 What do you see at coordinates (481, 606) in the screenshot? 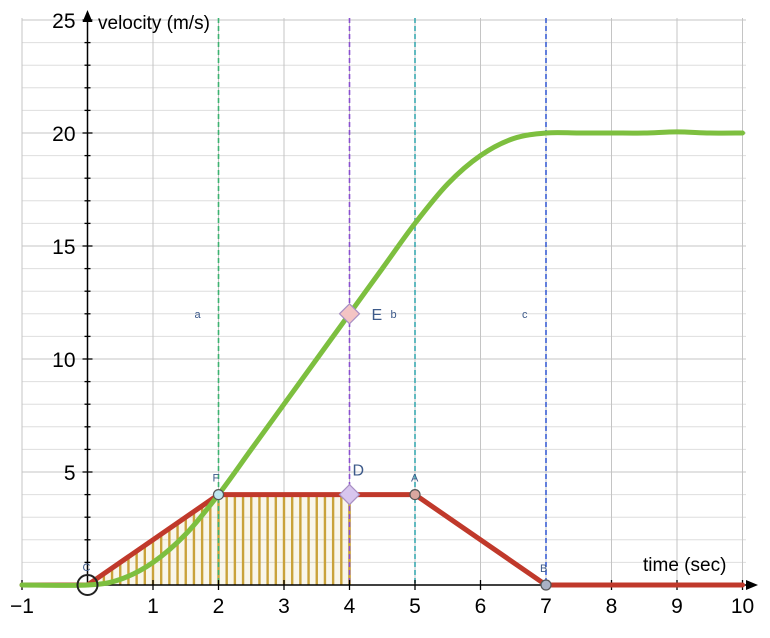
I see `x-tick-label: 6` at bounding box center [481, 606].